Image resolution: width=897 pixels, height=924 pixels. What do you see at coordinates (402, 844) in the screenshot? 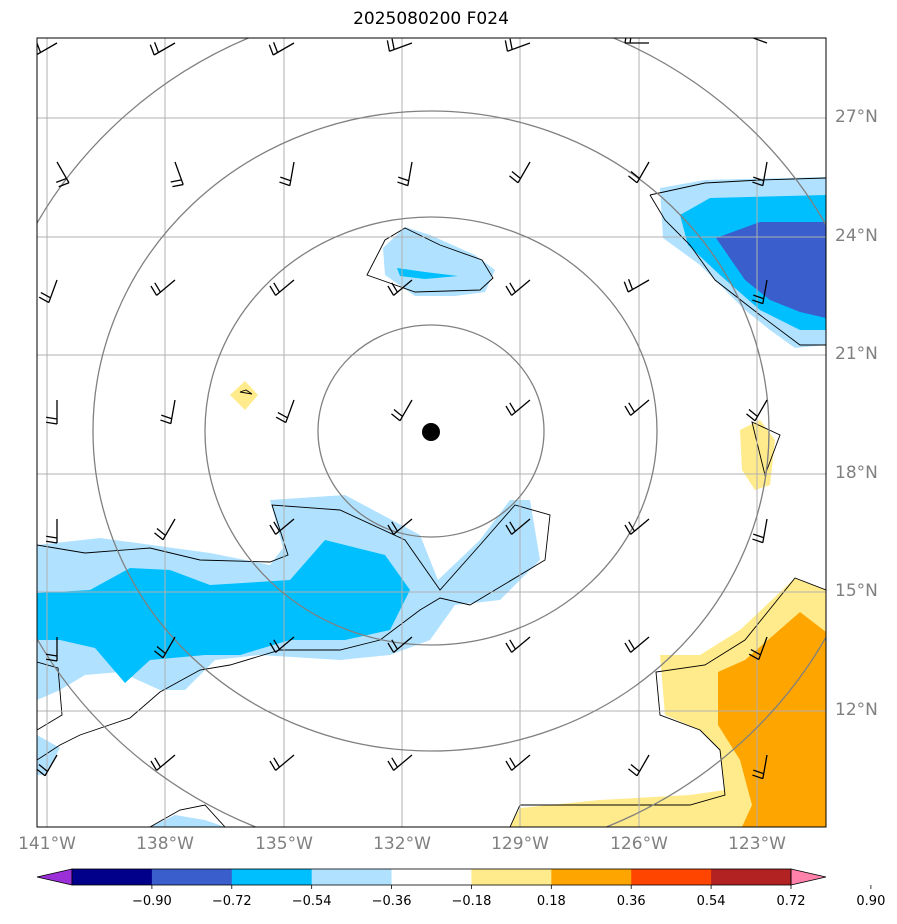
I see `lon-label-132w: 132°W` at bounding box center [402, 844].